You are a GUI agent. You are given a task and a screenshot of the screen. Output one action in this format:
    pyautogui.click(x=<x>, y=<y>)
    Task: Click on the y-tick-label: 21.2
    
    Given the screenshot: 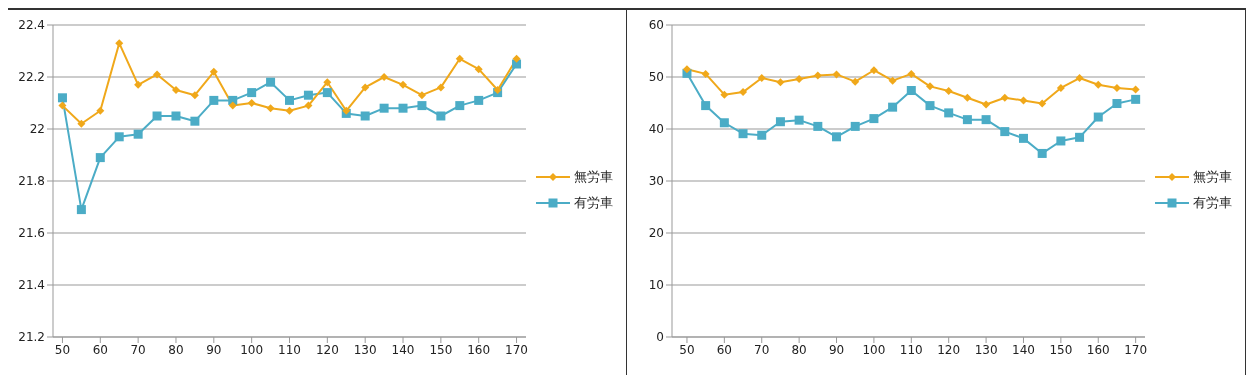 What is the action you would take?
    pyautogui.click(x=31, y=337)
    